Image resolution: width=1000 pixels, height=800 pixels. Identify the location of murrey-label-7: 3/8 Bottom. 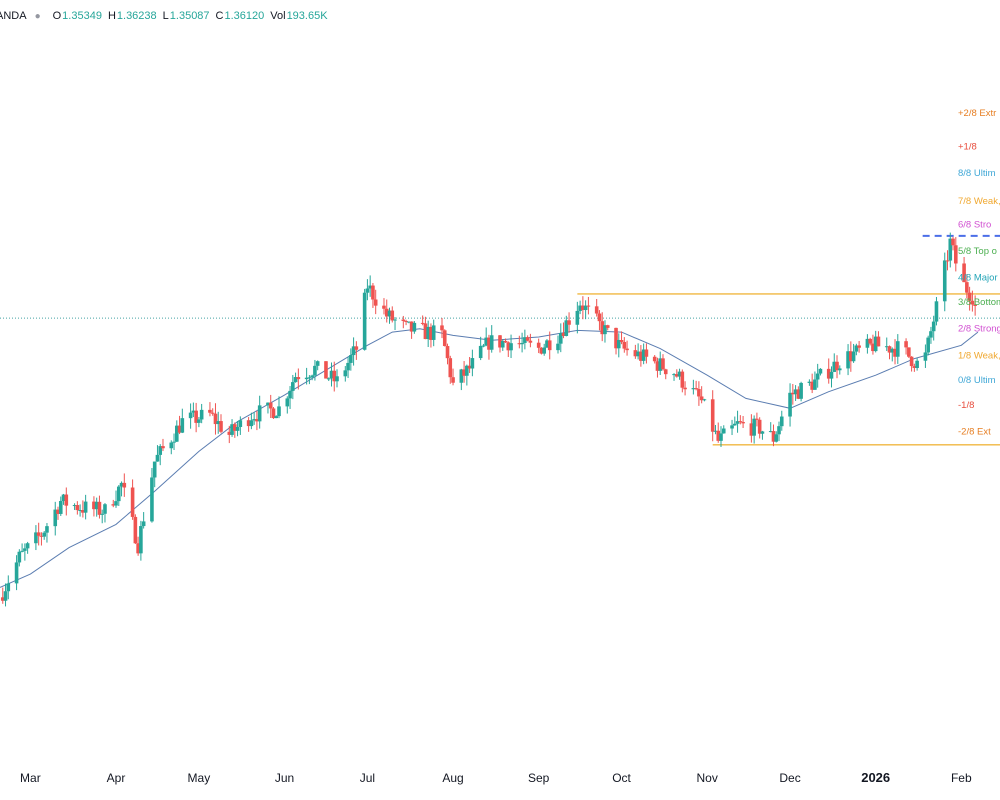
(979, 302).